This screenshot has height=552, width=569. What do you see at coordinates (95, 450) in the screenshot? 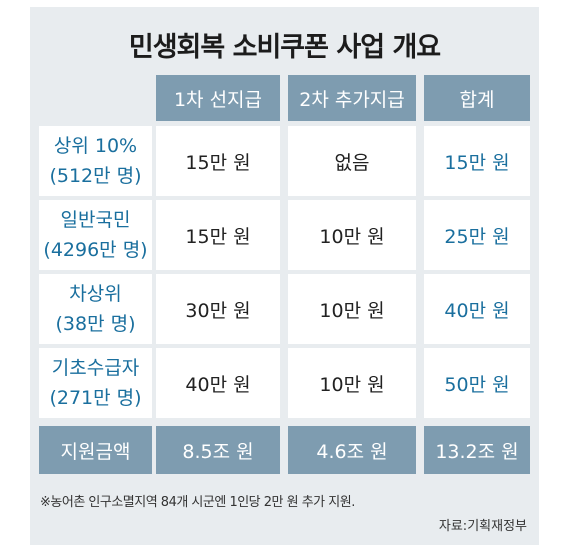
I see `footer-label: 지원금액` at bounding box center [95, 450].